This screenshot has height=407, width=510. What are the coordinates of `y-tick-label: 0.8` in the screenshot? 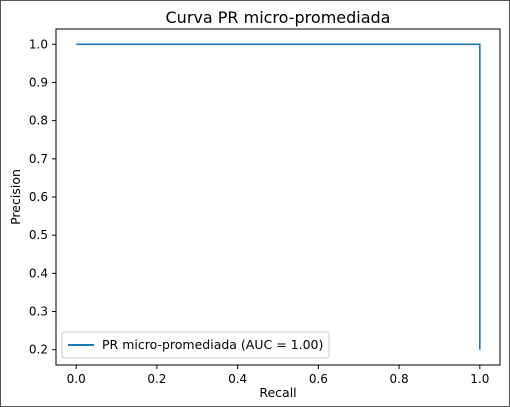 It's located at (38, 121).